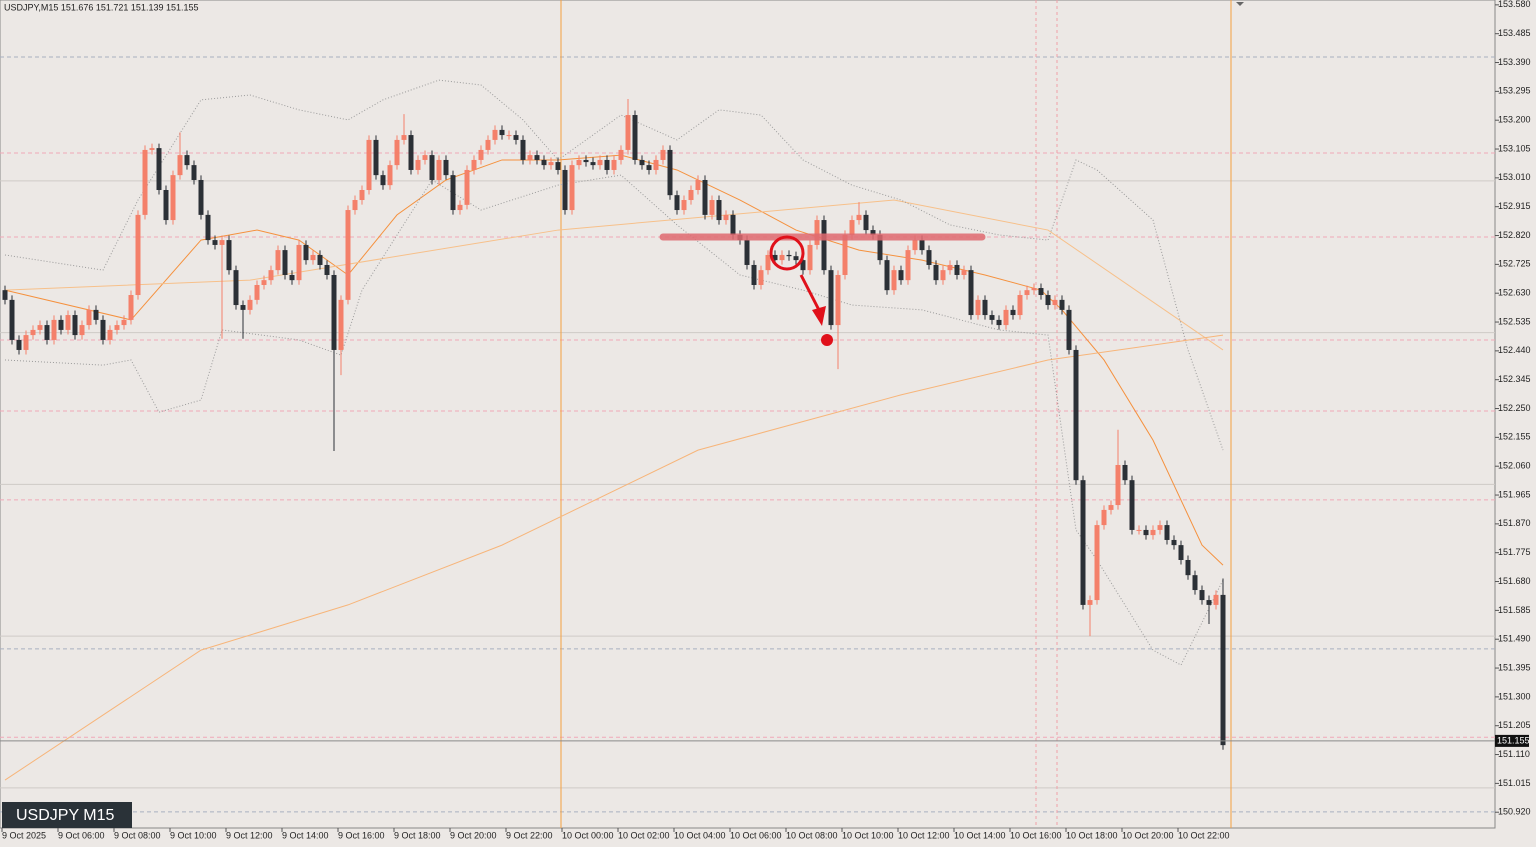 Image resolution: width=1536 pixels, height=847 pixels. I want to click on x-tick-label: 10 Oct 20:00, so click(1148, 835).